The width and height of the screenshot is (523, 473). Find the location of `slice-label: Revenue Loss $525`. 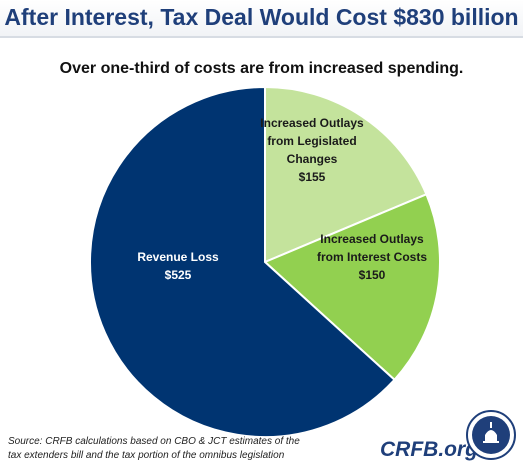

slice-label: Revenue Loss $525 is located at coordinates (178, 266).